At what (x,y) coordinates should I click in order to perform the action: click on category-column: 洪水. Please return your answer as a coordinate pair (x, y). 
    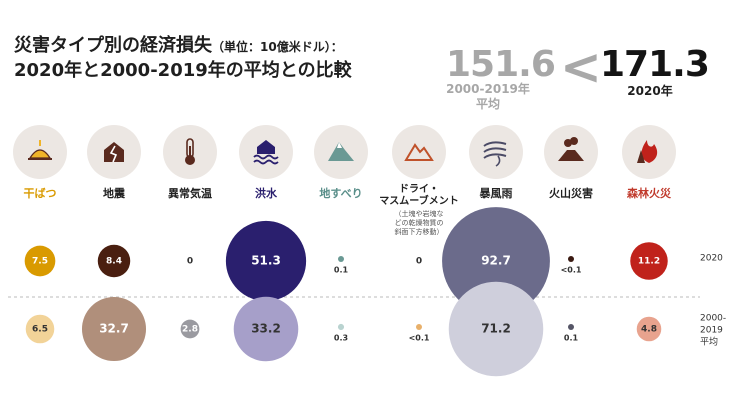
    Looking at the image, I should click on (266, 162).